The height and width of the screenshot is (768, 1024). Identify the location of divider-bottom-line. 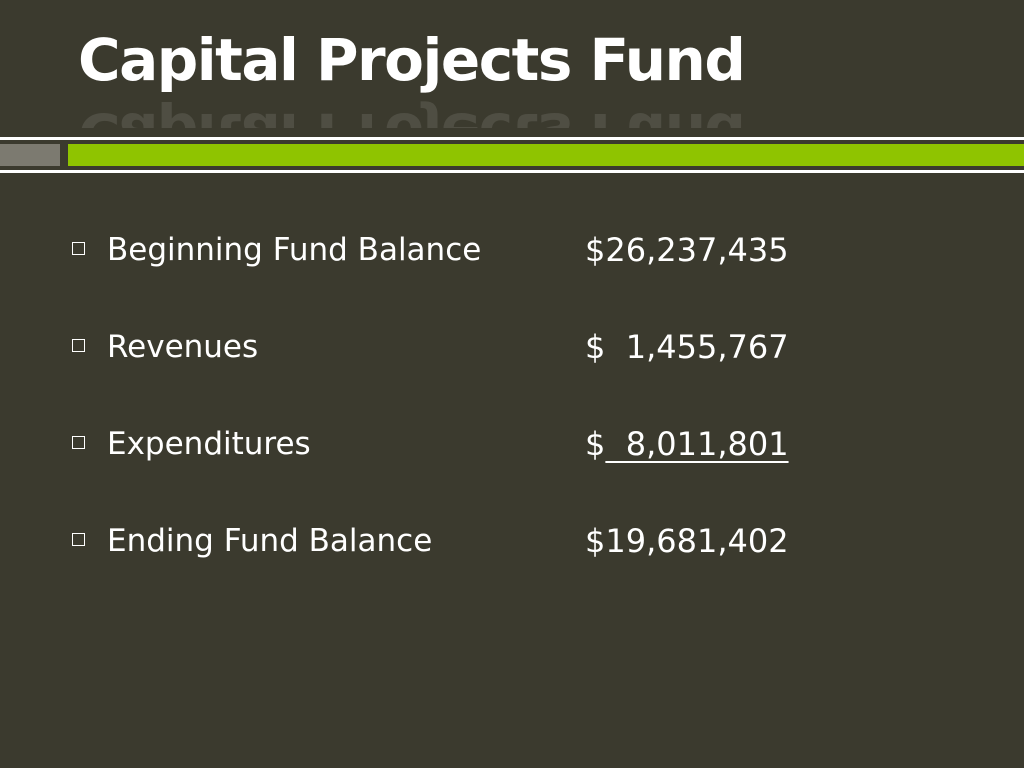
(512, 171).